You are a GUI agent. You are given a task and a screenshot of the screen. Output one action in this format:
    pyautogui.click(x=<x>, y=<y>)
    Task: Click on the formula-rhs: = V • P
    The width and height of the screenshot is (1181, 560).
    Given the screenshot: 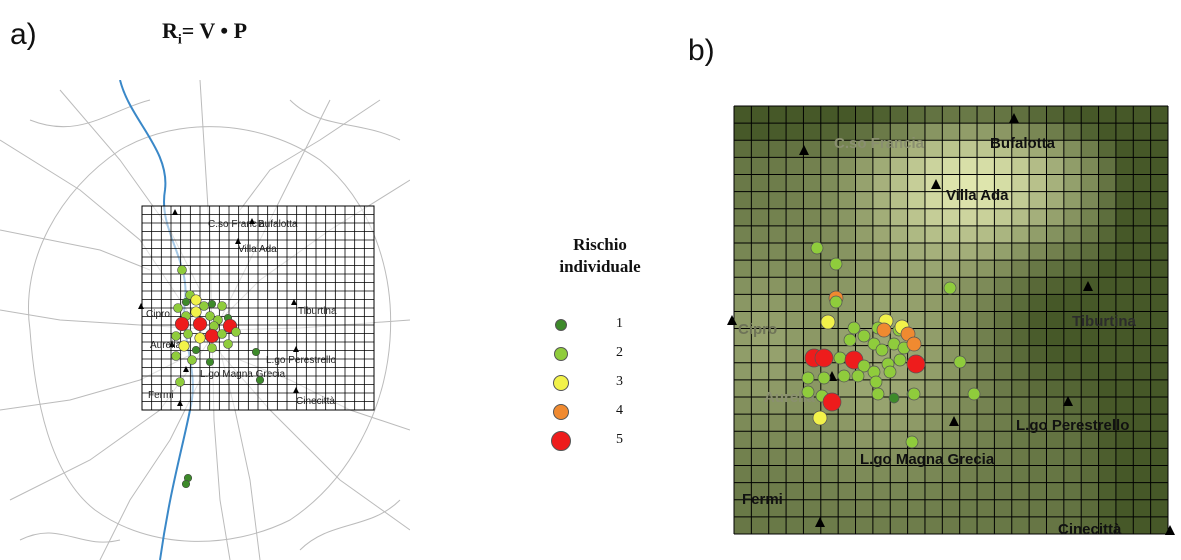 What is the action you would take?
    pyautogui.click(x=214, y=30)
    